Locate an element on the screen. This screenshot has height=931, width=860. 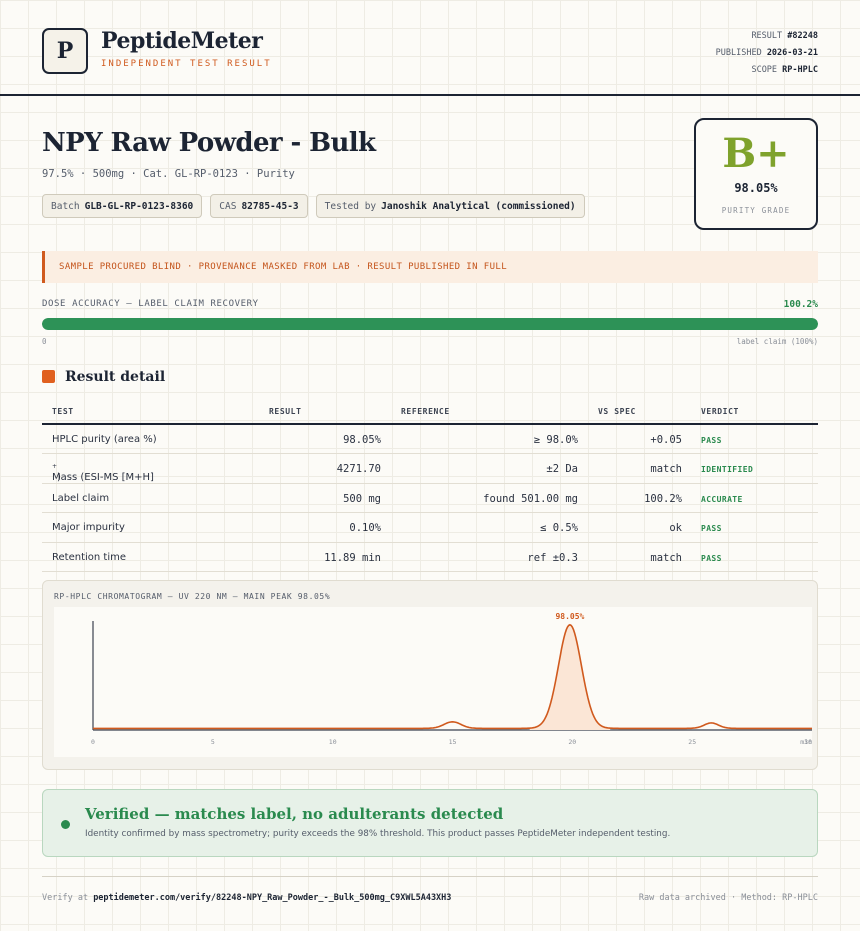
cas-chip: CAS 82785-45-3 is located at coordinates (259, 206).